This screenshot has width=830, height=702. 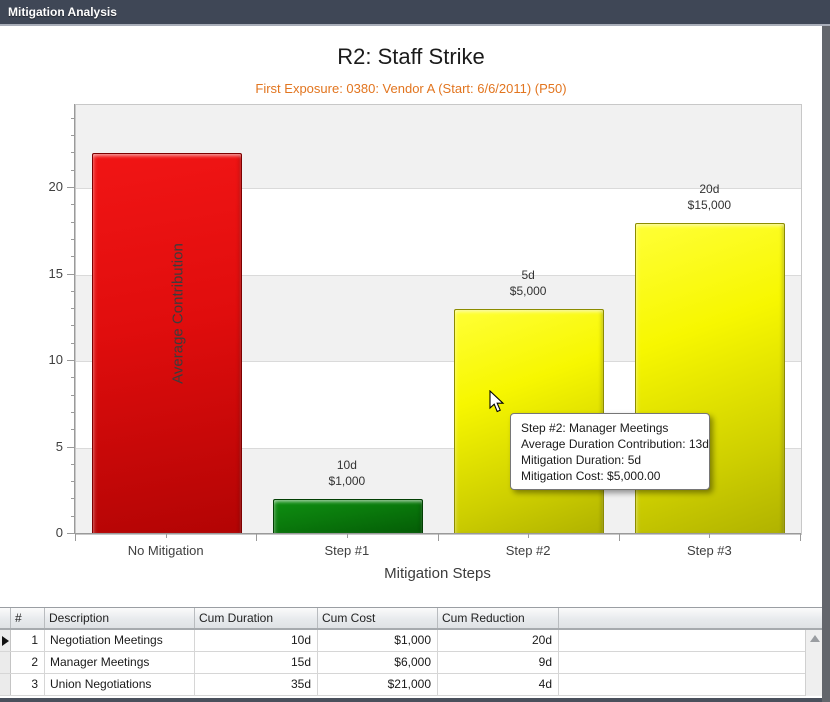 What do you see at coordinates (347, 550) in the screenshot?
I see `x-category-label: Step #1` at bounding box center [347, 550].